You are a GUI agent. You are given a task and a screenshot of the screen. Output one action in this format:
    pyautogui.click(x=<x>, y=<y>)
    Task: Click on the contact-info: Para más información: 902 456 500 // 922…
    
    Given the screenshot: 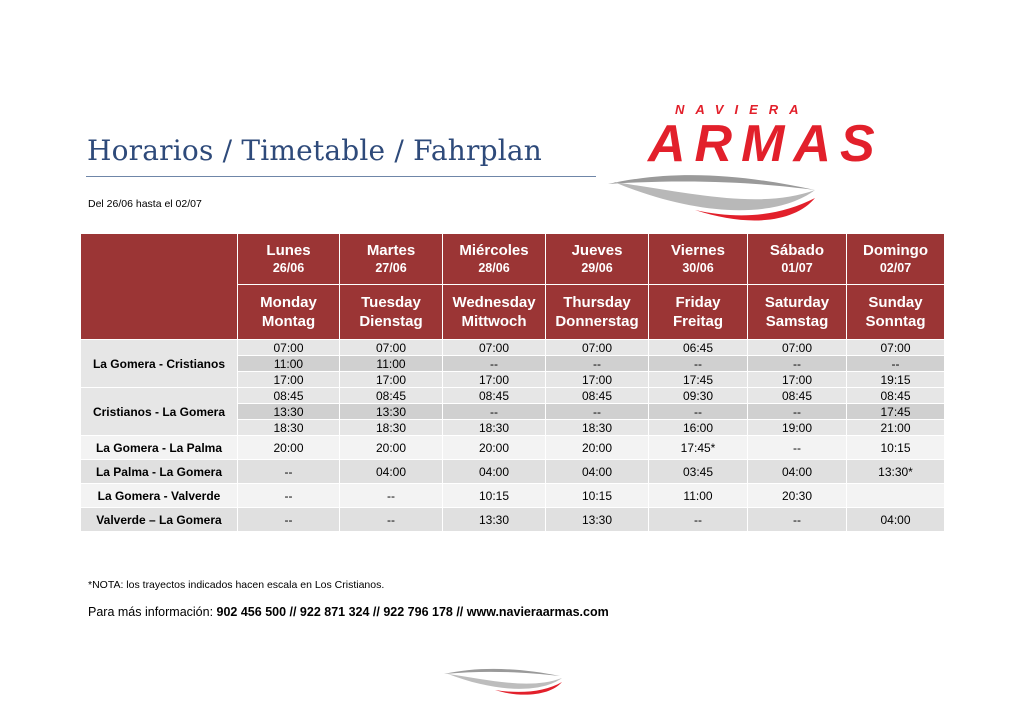 What is the action you would take?
    pyautogui.click(x=348, y=612)
    